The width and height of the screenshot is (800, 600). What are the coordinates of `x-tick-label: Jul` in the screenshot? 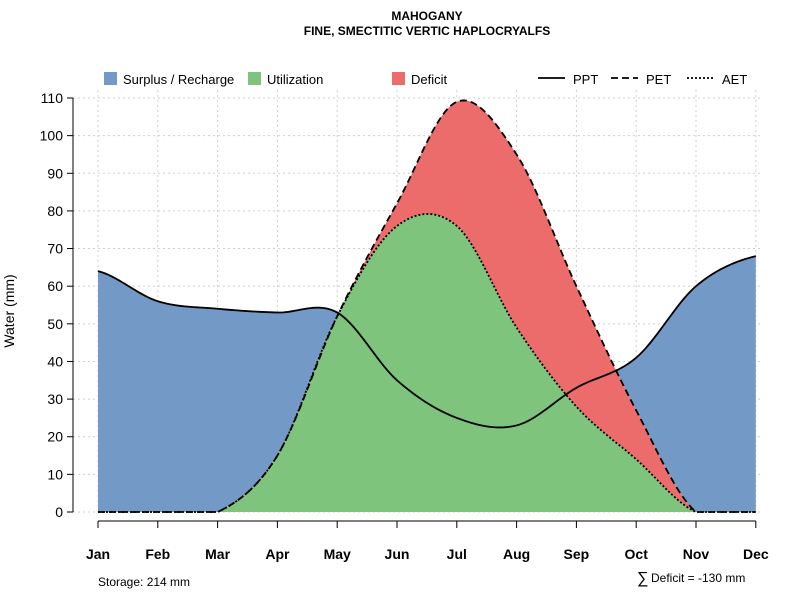 It's located at (457, 554).